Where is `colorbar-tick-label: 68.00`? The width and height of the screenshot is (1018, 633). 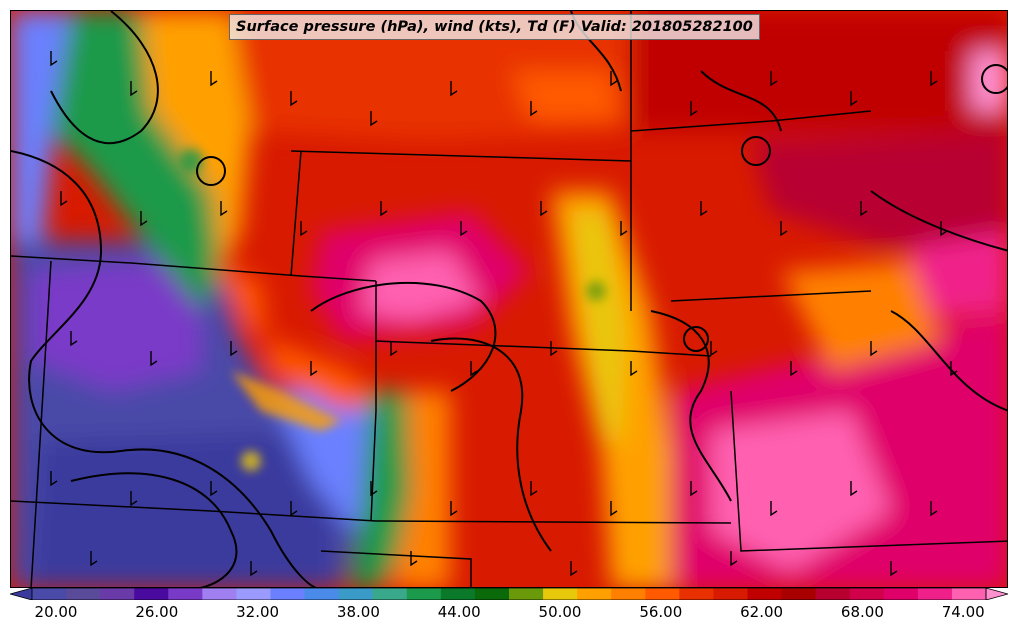
colorbar-tick-label: 68.00 is located at coordinates (862, 612).